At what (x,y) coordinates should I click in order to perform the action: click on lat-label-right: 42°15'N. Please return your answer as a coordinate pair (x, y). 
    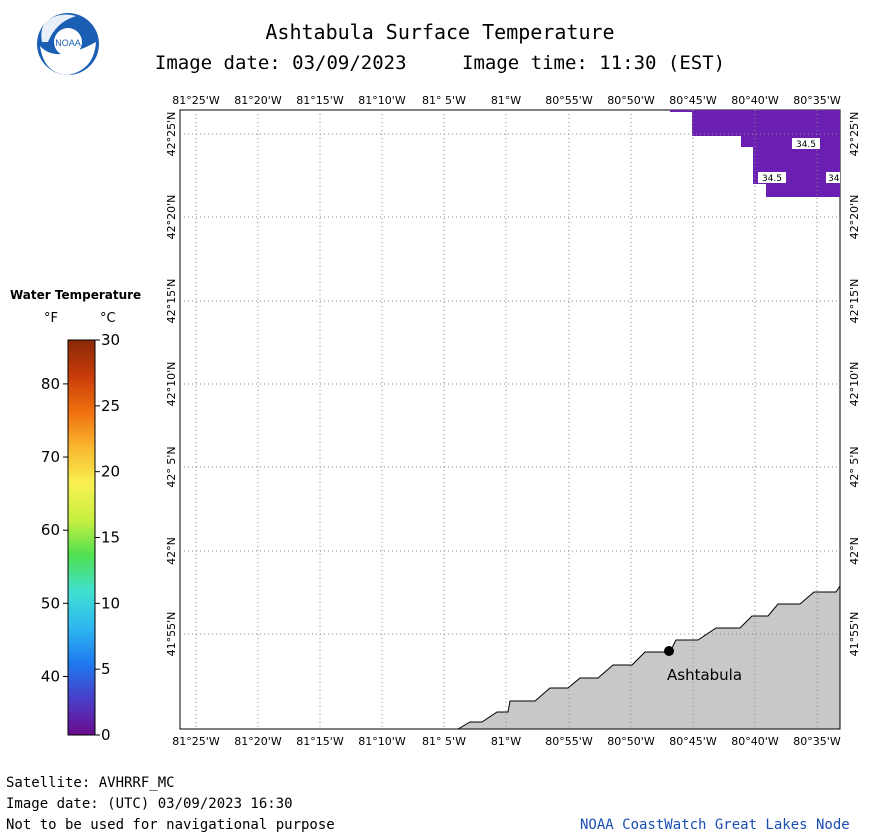
    Looking at the image, I should click on (854, 301).